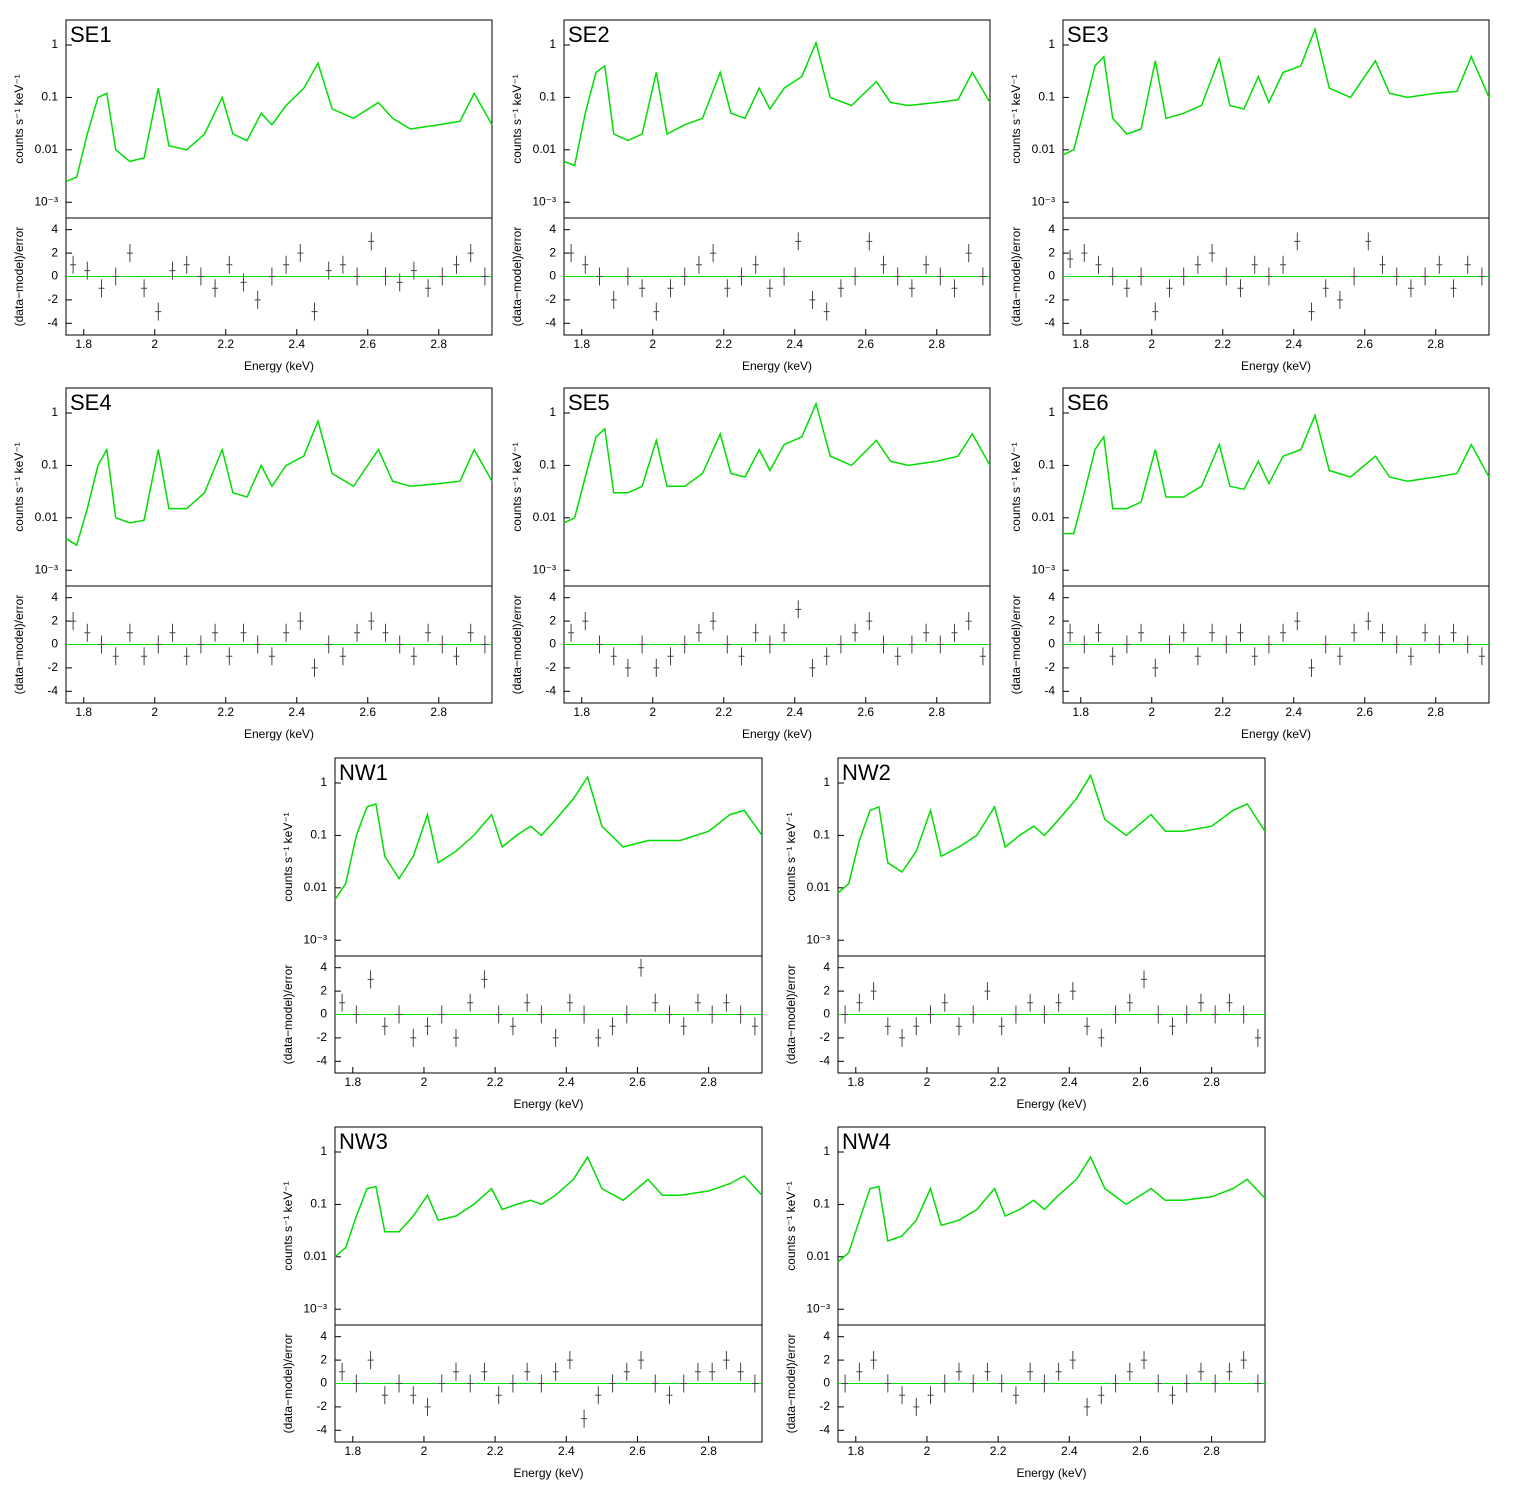  I want to click on y-tick-label: 2, so click(552, 620).